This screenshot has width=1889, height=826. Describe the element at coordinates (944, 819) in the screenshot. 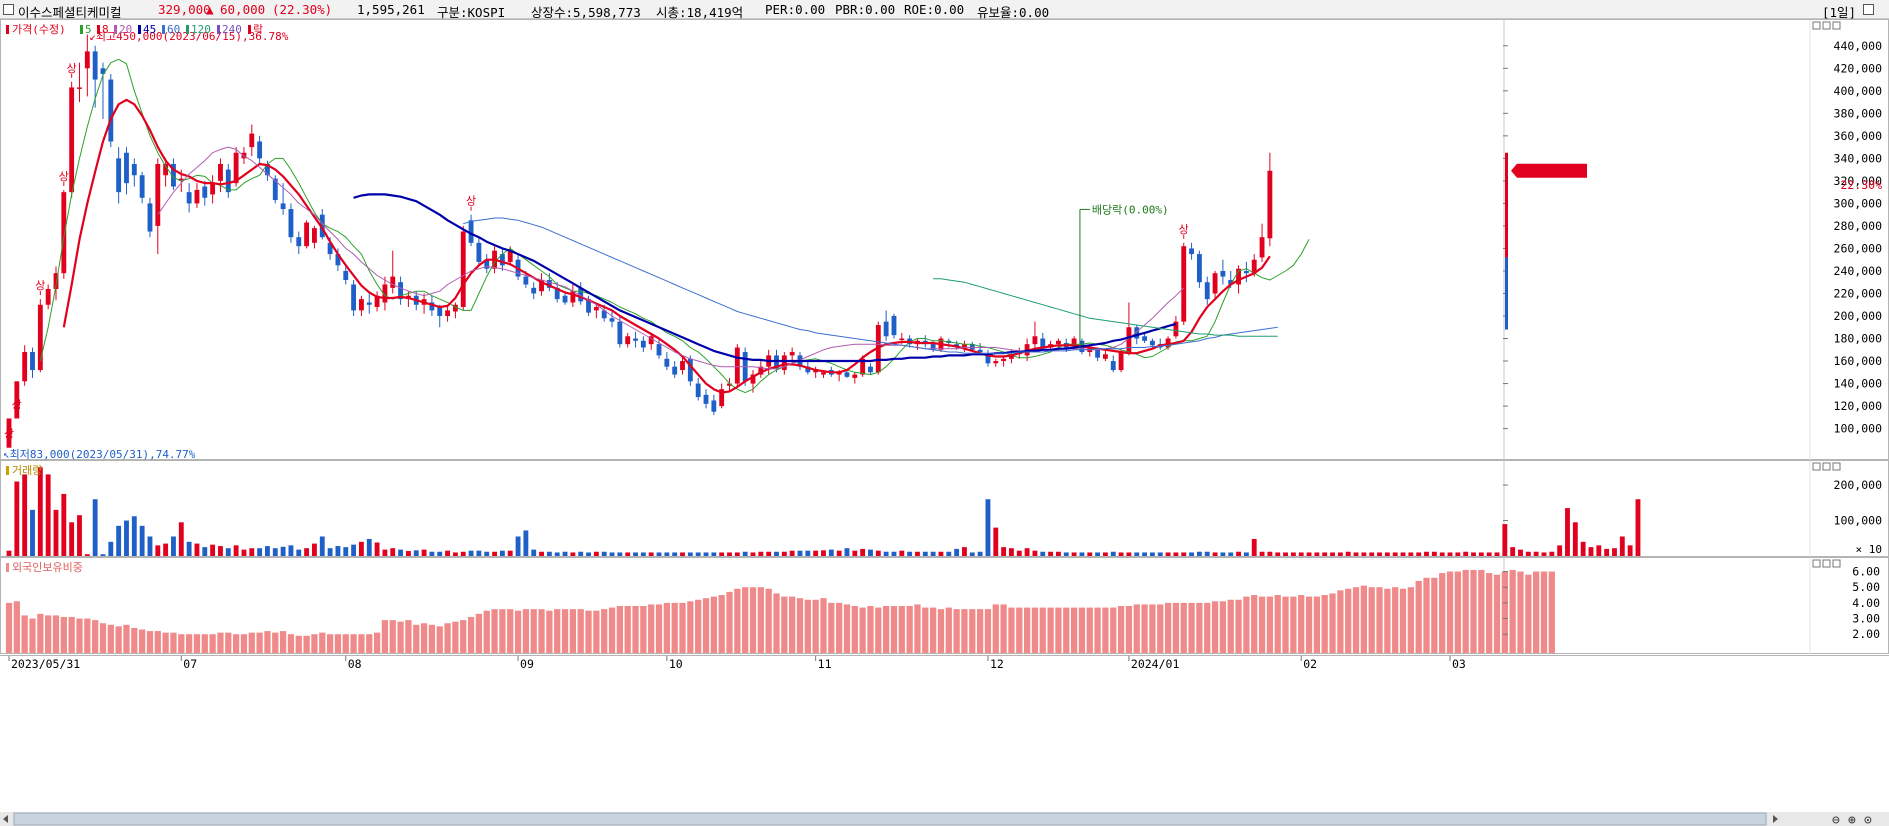

I see `horizontal-scrollbar: ⊖ ⊕ ⊙` at that location.